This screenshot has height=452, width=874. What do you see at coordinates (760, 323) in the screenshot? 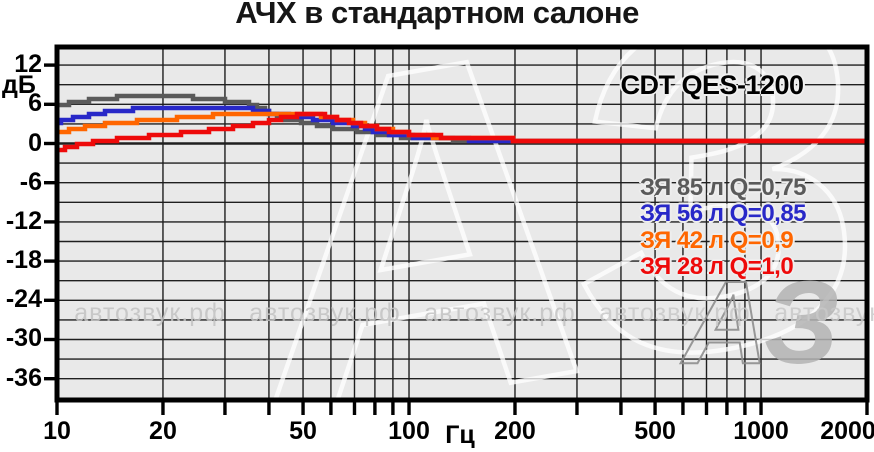
I see `watermark-logo-small: АЗ` at bounding box center [760, 323].